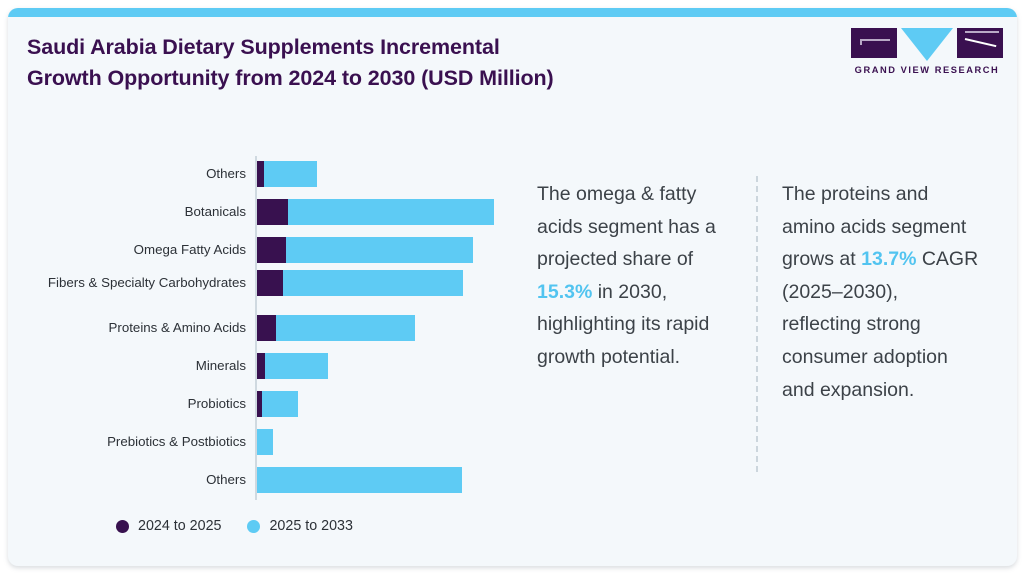  I want to click on chart-bar-row: Proteins & Amino Acids, so click(268, 328).